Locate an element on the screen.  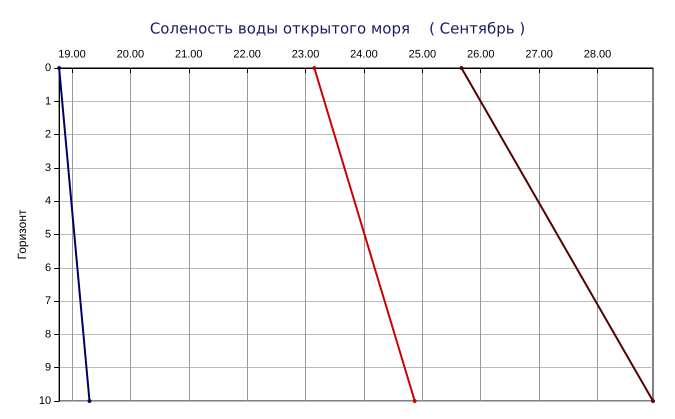
y-tick-label: 3 is located at coordinates (48, 168).